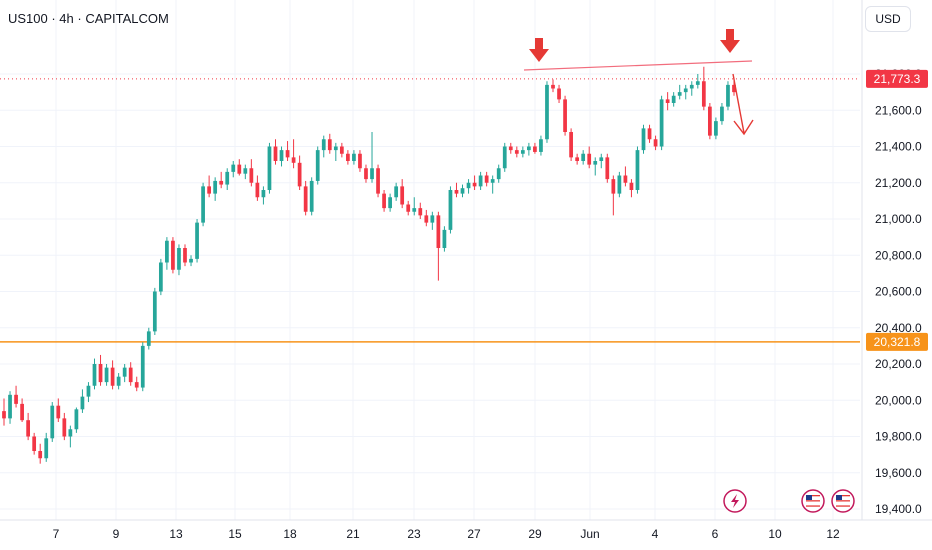 This screenshot has width=932, height=550. What do you see at coordinates (789, 501) in the screenshot?
I see `event-icons` at bounding box center [789, 501].